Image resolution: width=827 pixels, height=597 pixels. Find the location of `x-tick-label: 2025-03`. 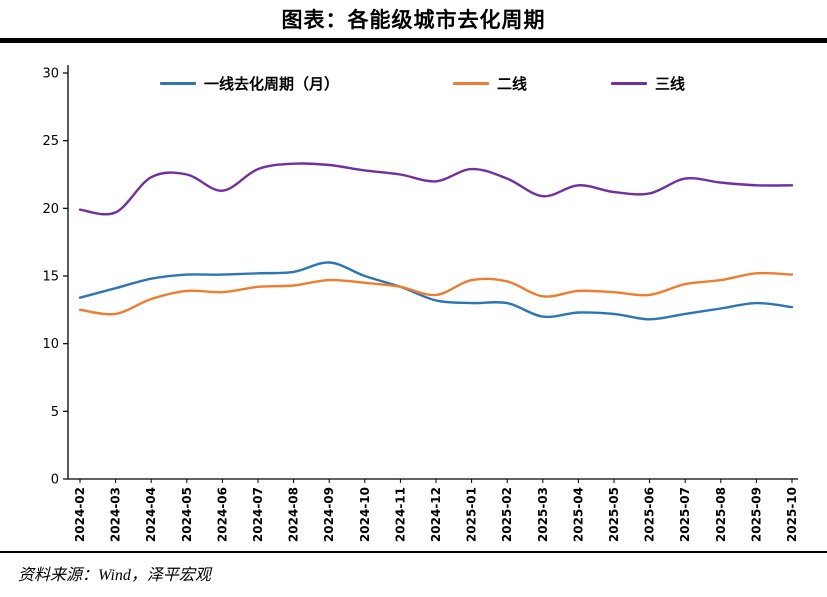

x-tick-label: 2025-03 is located at coordinates (543, 514).